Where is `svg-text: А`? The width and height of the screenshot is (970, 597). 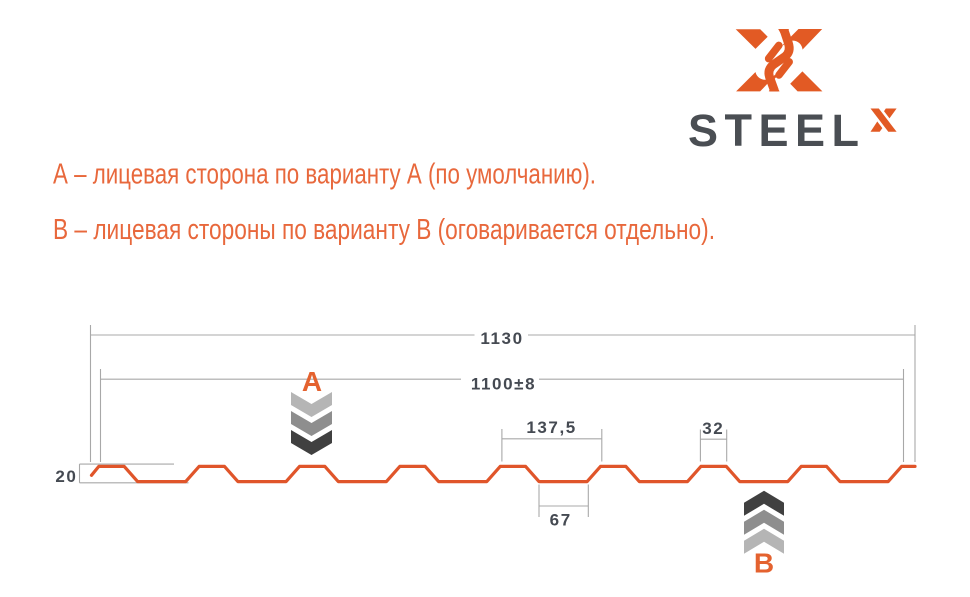
svg-text: А is located at coordinates (312, 381).